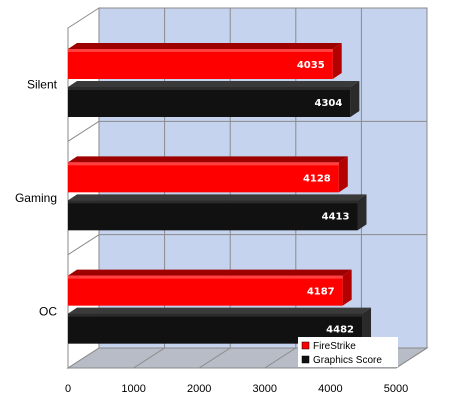 This screenshot has height=405, width=450. What do you see at coordinates (336, 216) in the screenshot?
I see `data-label: 4413` at bounding box center [336, 216].